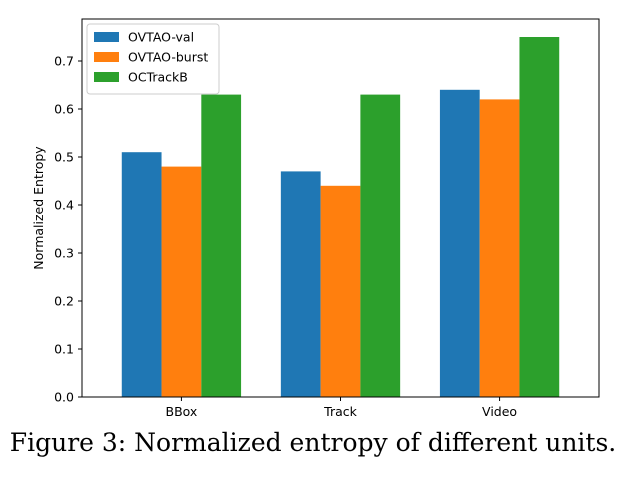  Describe the element at coordinates (161, 37) in the screenshot. I see `legend-label: OVTAO-val` at that location.